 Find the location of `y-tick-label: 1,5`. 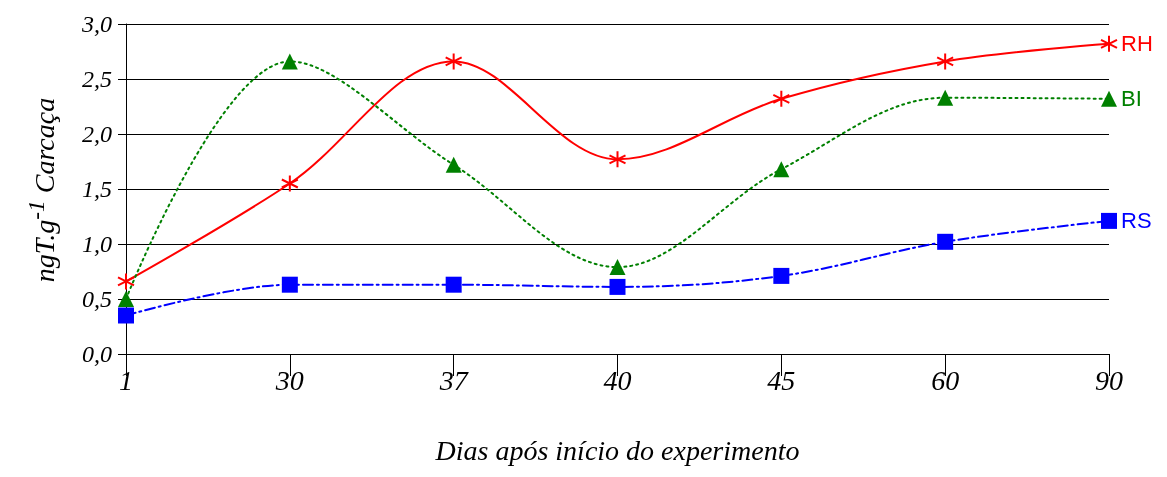

y-tick-label: 1,5 is located at coordinates (97, 189).